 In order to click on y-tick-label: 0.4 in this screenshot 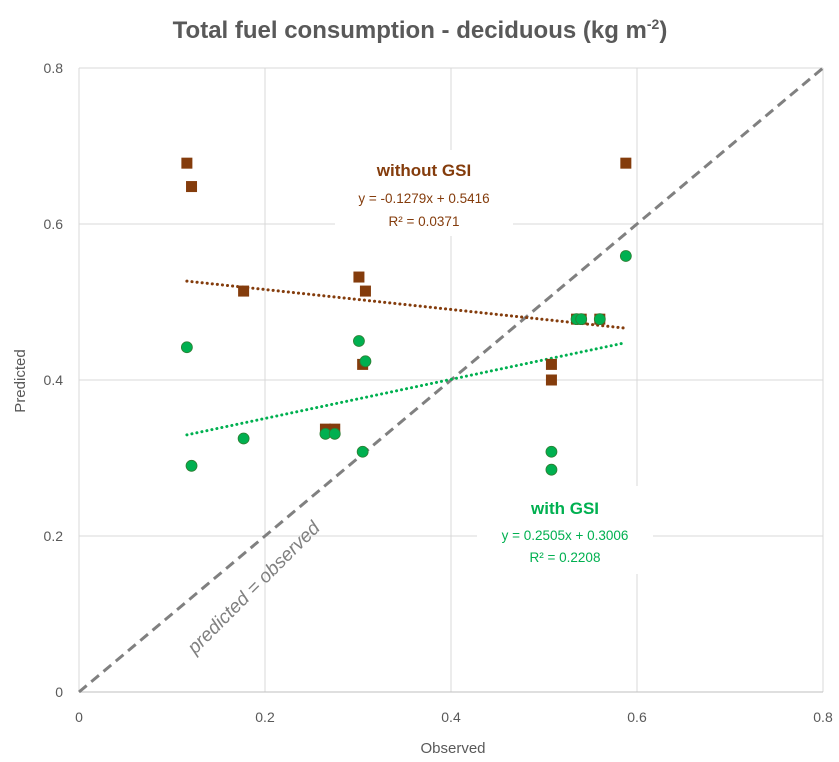, I will do `click(54, 380)`.